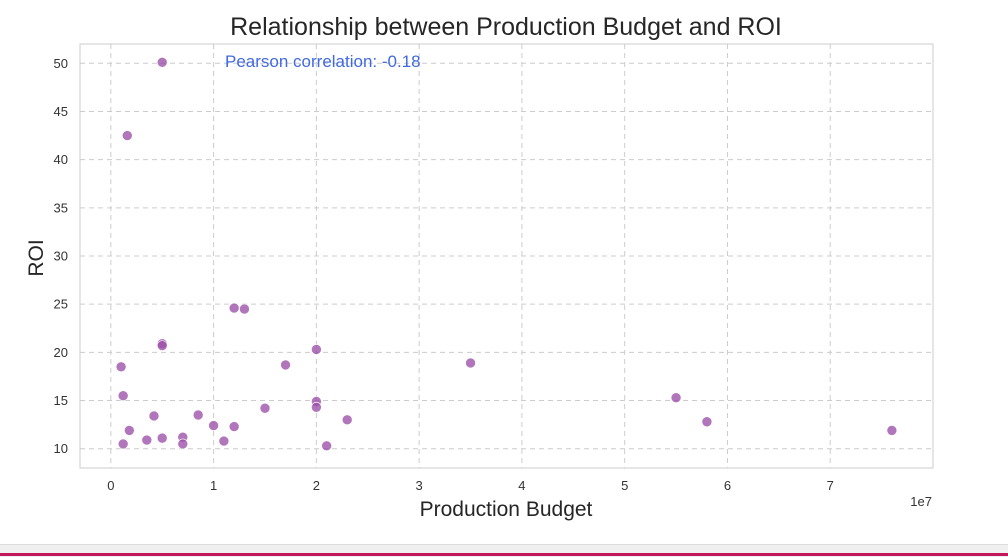 This screenshot has height=557, width=1008. Describe the element at coordinates (830, 485) in the screenshot. I see `x-tick-label: 7` at that location.